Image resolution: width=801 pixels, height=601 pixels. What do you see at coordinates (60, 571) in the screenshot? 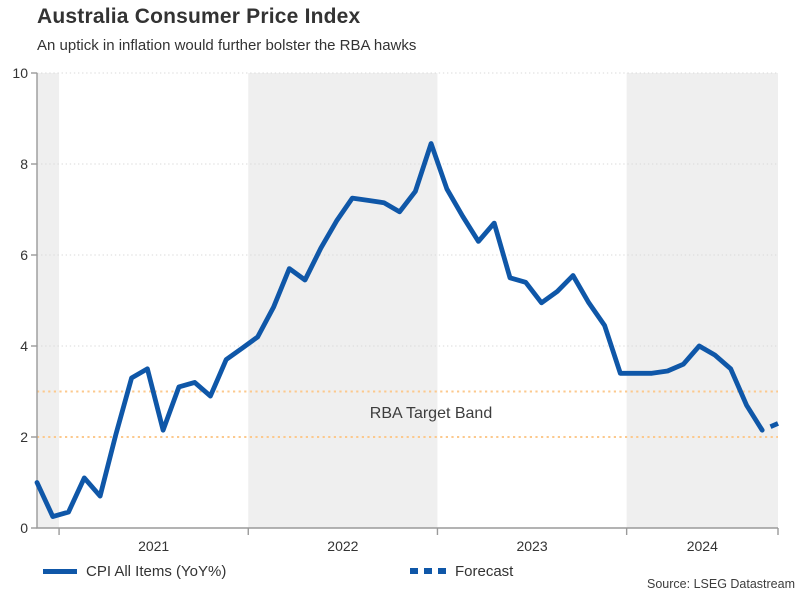
I see `solid-line-swatch` at bounding box center [60, 571].